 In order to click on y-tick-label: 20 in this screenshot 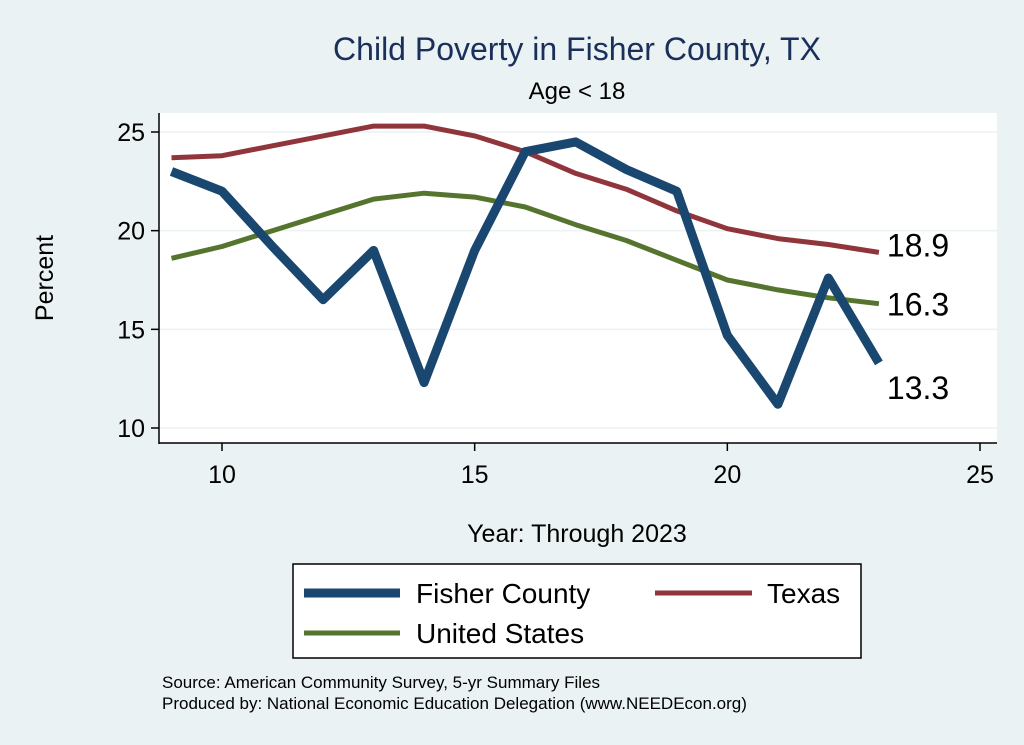, I will do `click(131, 232)`.